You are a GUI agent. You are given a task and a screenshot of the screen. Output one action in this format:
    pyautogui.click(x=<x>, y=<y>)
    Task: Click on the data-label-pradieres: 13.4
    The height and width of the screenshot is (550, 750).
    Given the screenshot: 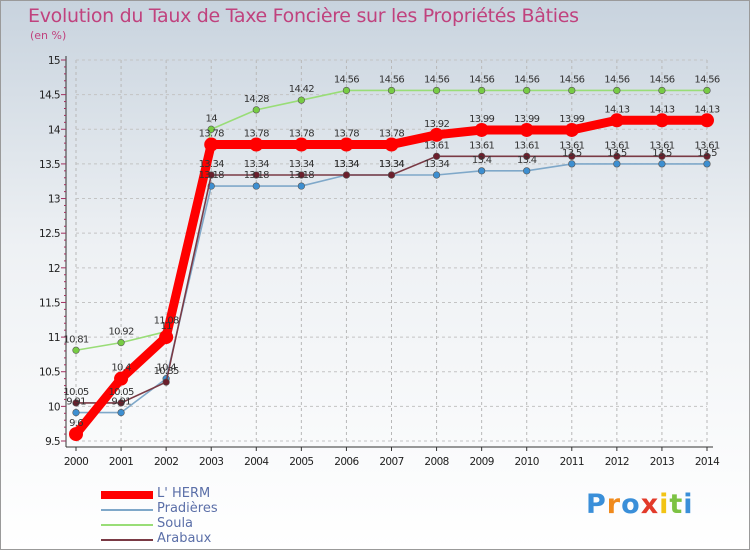 What is the action you would take?
    pyautogui.click(x=482, y=160)
    